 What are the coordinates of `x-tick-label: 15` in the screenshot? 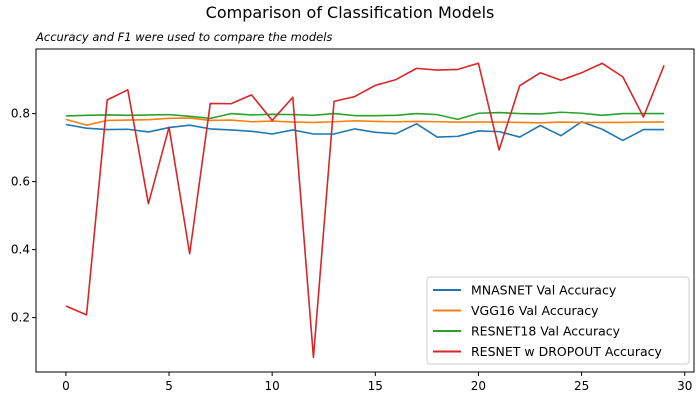 It's located at (375, 386).